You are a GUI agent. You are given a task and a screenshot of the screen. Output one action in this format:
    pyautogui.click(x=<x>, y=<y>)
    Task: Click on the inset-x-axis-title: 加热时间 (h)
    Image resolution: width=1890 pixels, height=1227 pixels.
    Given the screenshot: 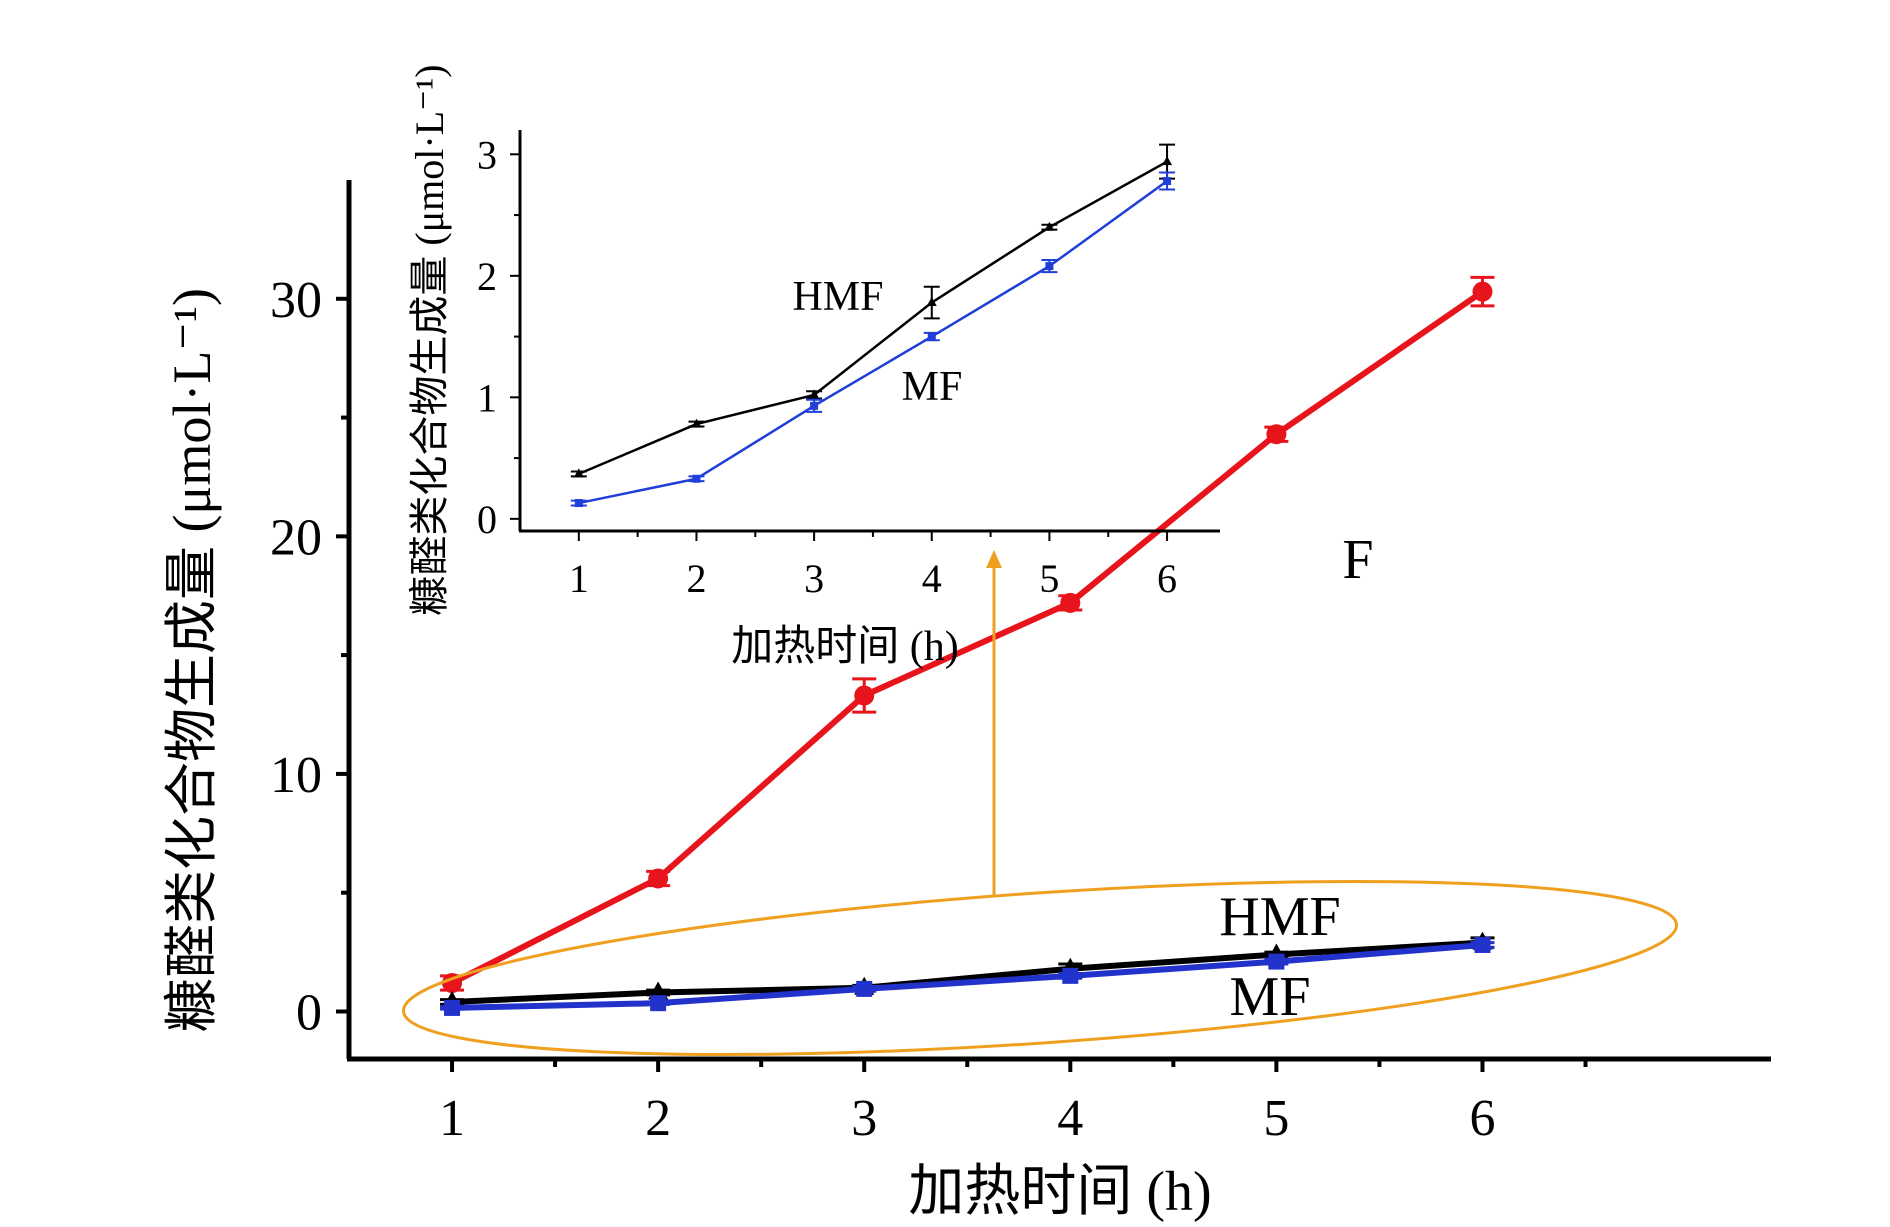 What is the action you would take?
    pyautogui.click(x=844, y=647)
    